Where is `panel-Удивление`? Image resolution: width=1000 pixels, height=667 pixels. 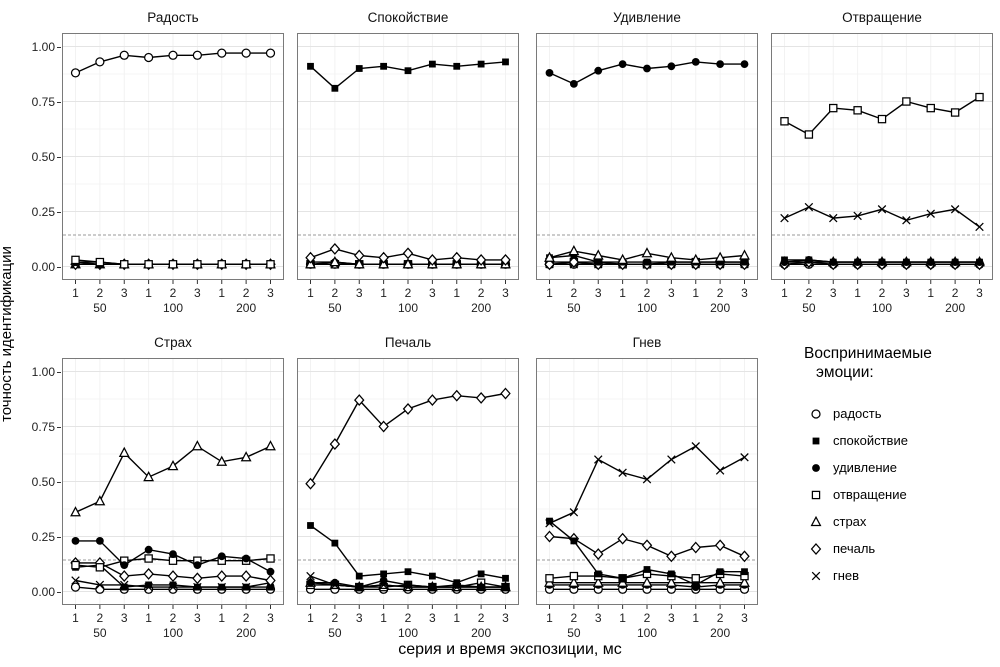
panel-Удивление is located at coordinates (647, 158).